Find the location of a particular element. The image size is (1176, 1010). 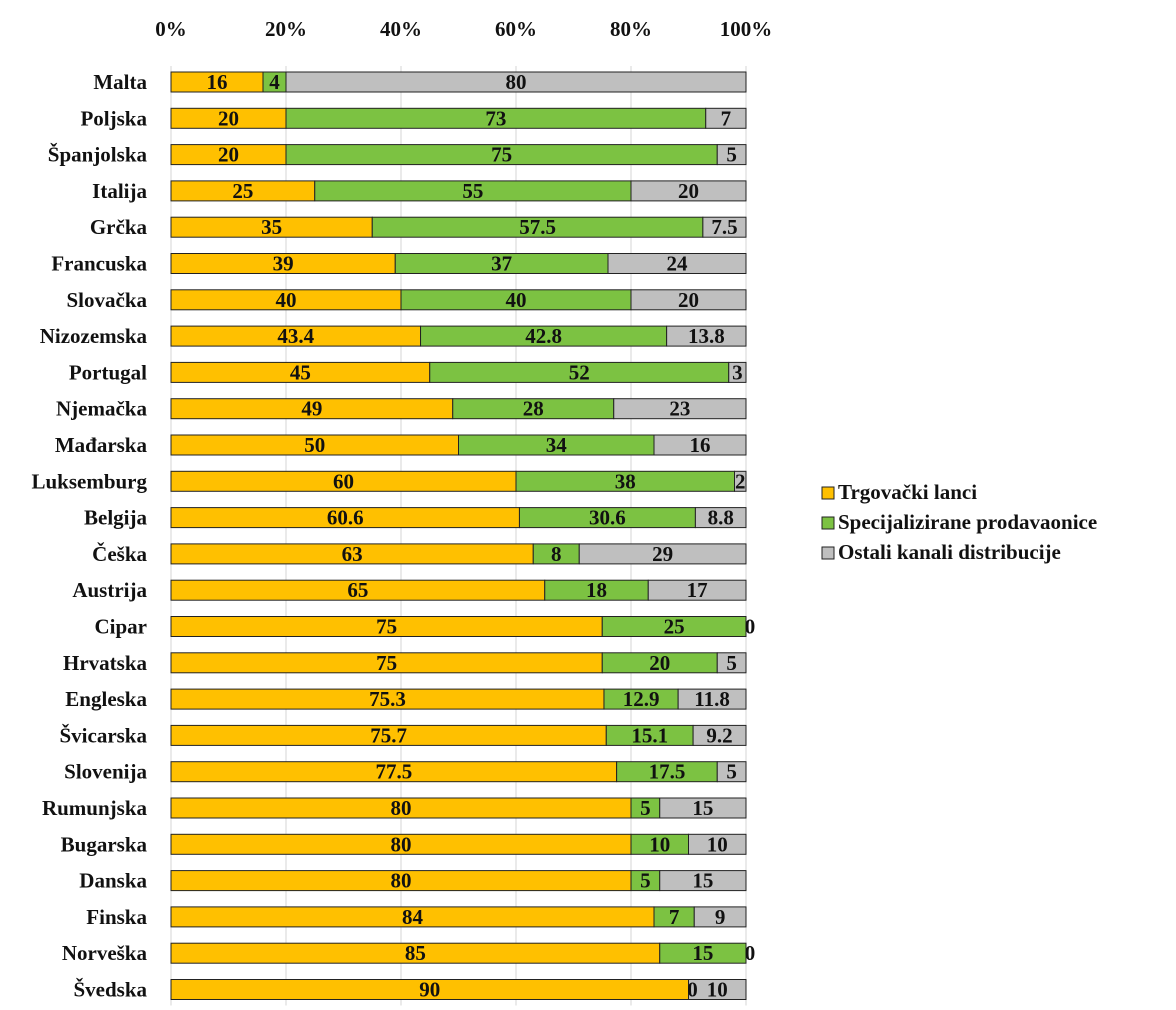

category-label: Austrija is located at coordinates (109, 590).